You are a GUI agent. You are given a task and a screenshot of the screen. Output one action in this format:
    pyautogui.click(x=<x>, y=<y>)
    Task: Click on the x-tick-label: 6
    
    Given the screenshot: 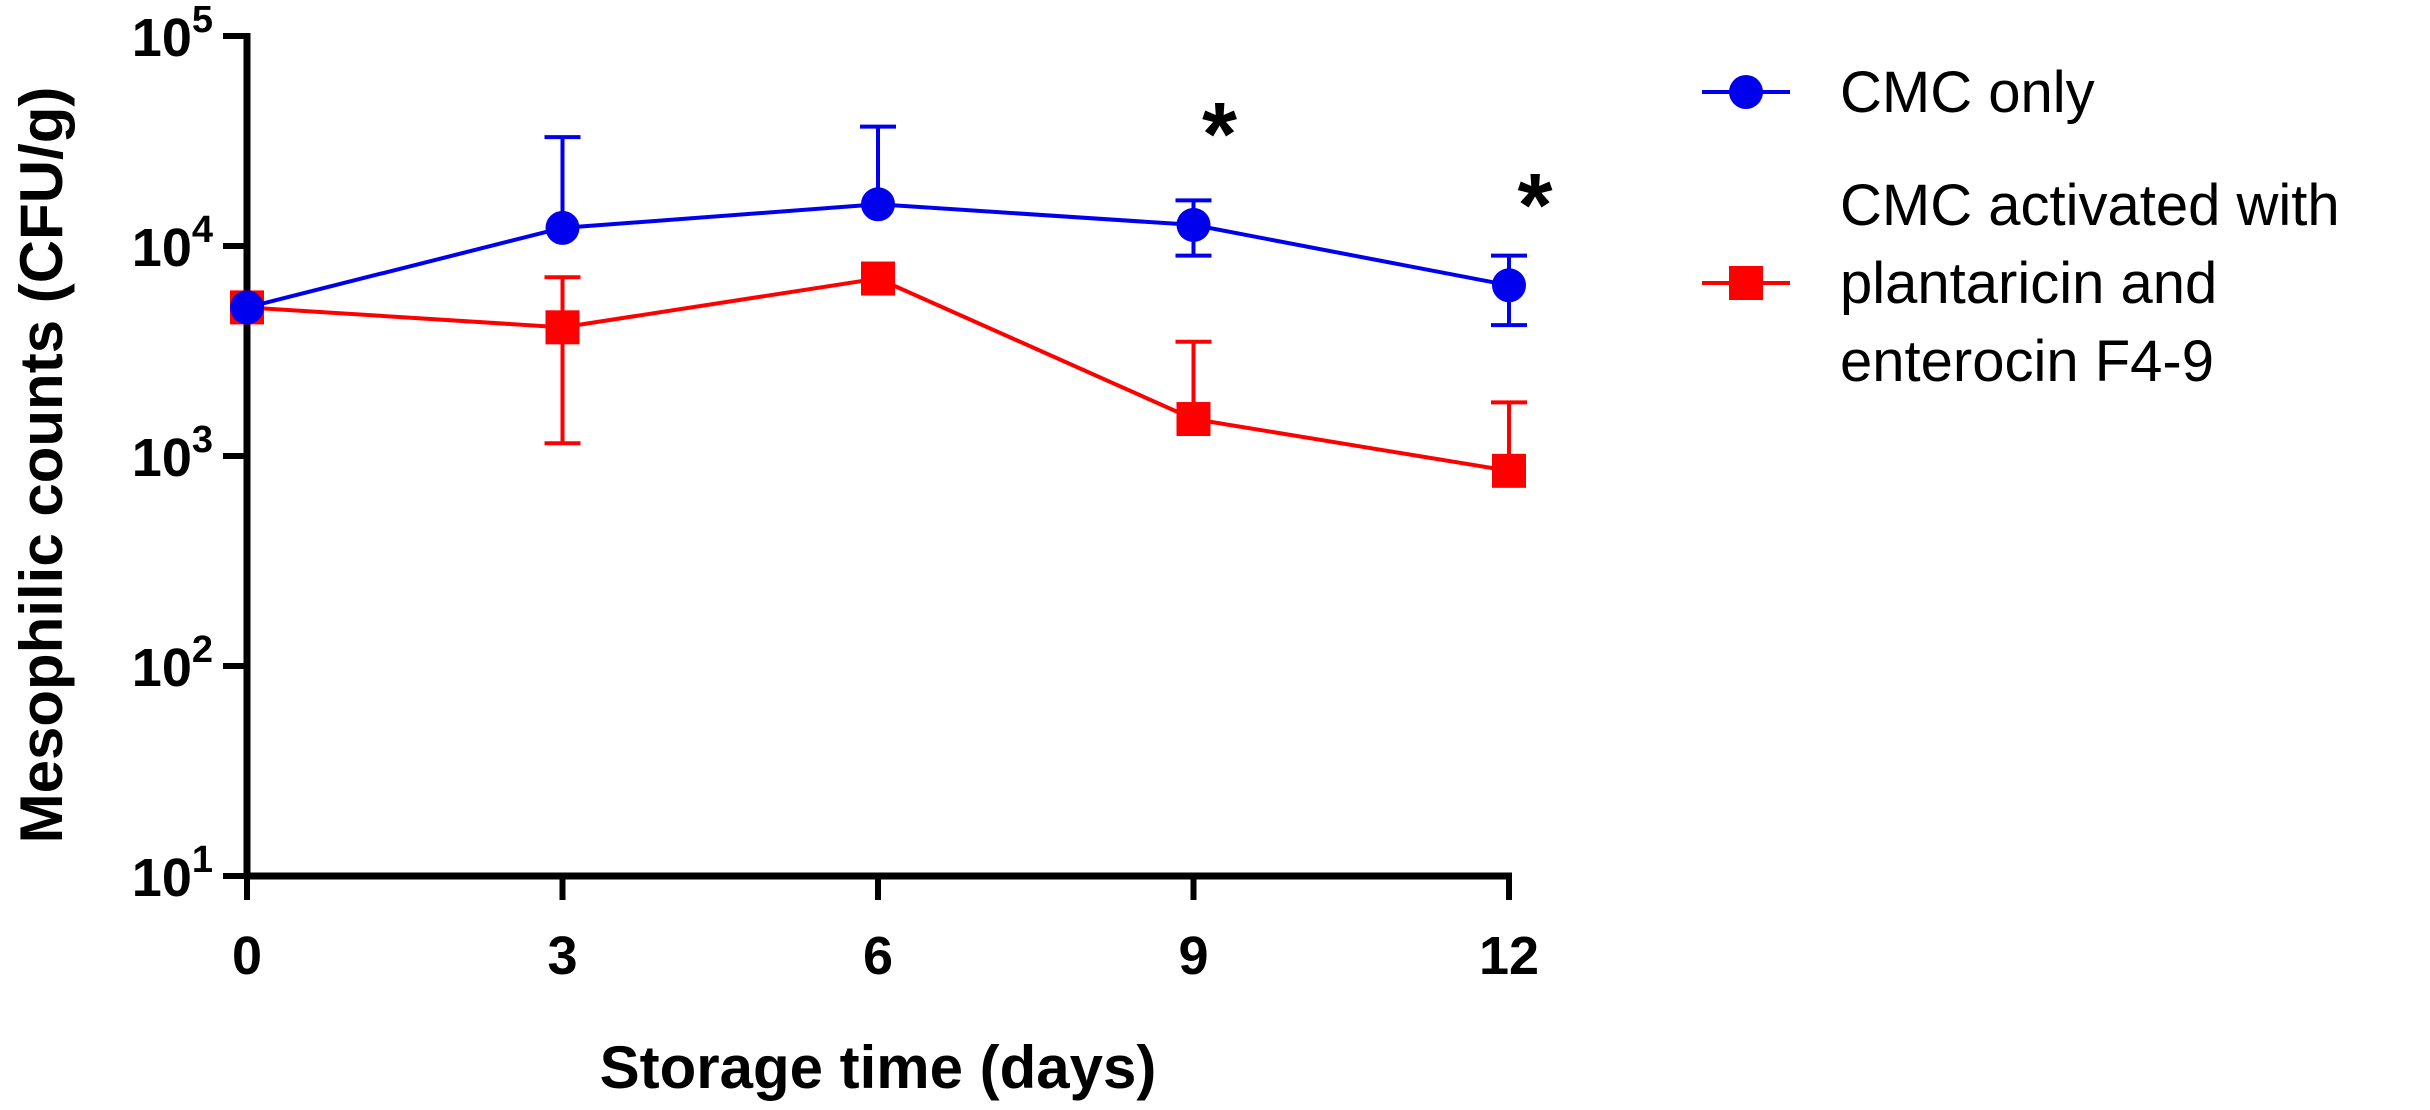 What is the action you would take?
    pyautogui.click(x=878, y=956)
    